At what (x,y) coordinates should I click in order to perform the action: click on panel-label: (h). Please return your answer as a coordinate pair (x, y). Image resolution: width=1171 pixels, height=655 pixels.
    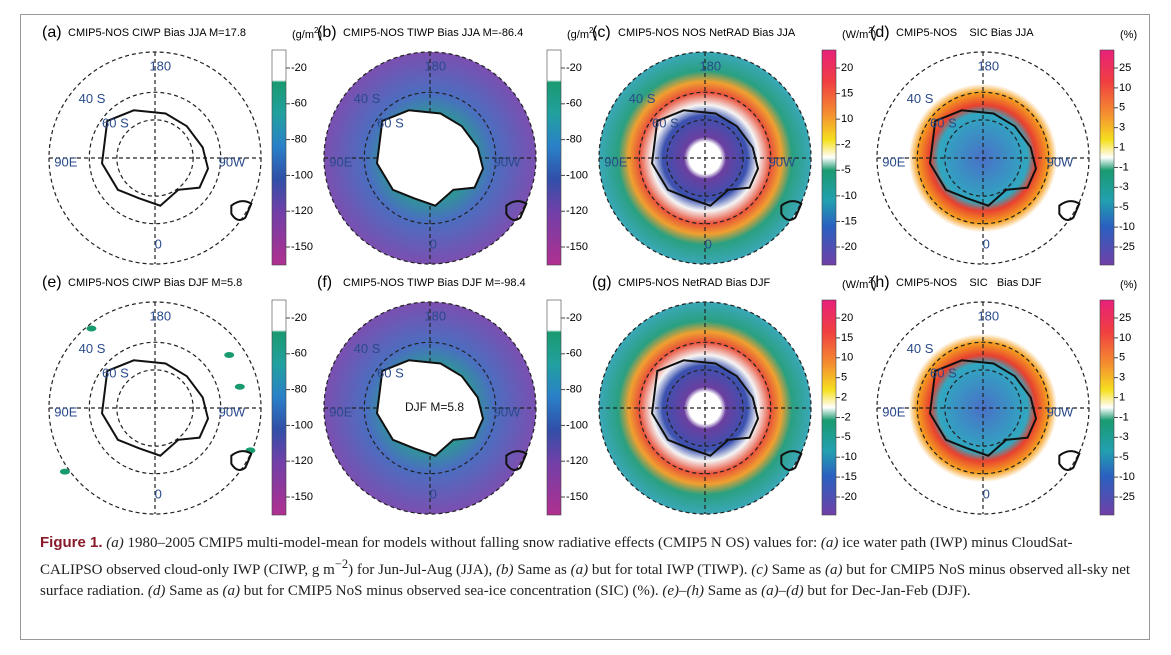
    Looking at the image, I should click on (880, 282).